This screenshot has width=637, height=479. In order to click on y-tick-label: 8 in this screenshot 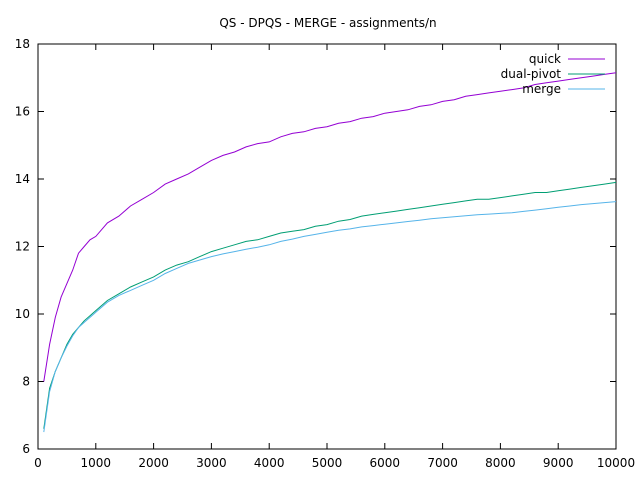, I will do `click(26, 382)`.